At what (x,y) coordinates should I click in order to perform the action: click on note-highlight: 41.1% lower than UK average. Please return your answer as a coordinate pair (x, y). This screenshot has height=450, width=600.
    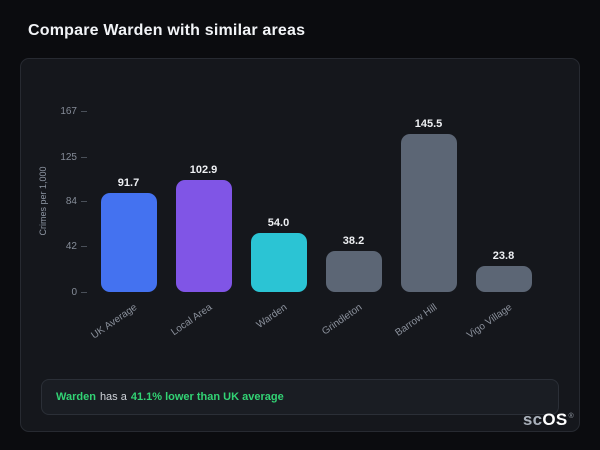
    Looking at the image, I should click on (207, 397).